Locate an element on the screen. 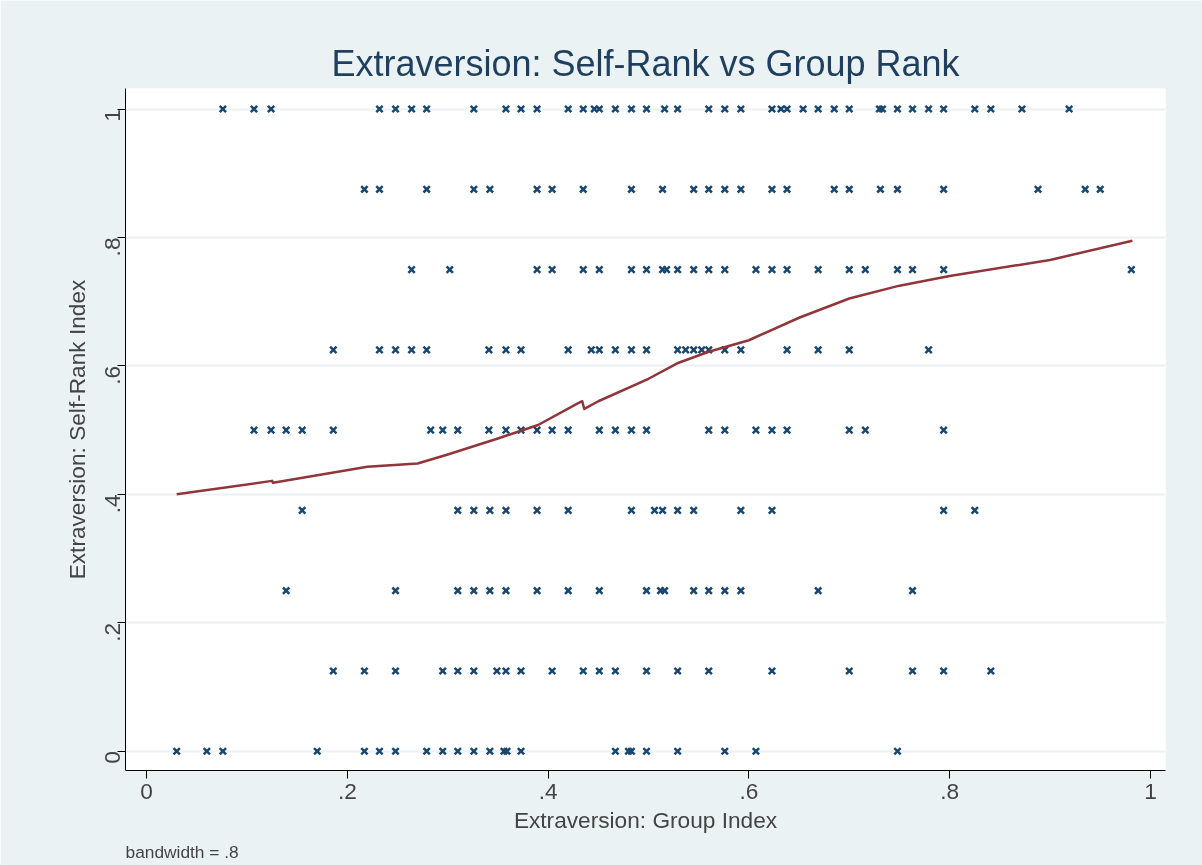  x-tick-label: 0 is located at coordinates (146, 790).